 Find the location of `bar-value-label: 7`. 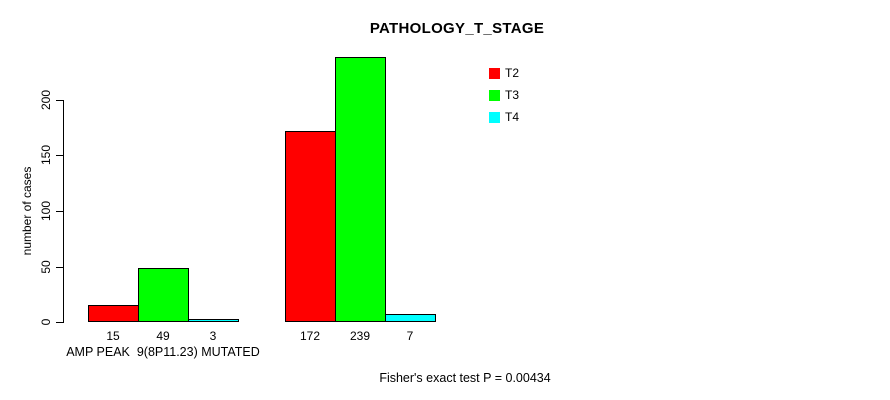

bar-value-label: 7 is located at coordinates (410, 336).